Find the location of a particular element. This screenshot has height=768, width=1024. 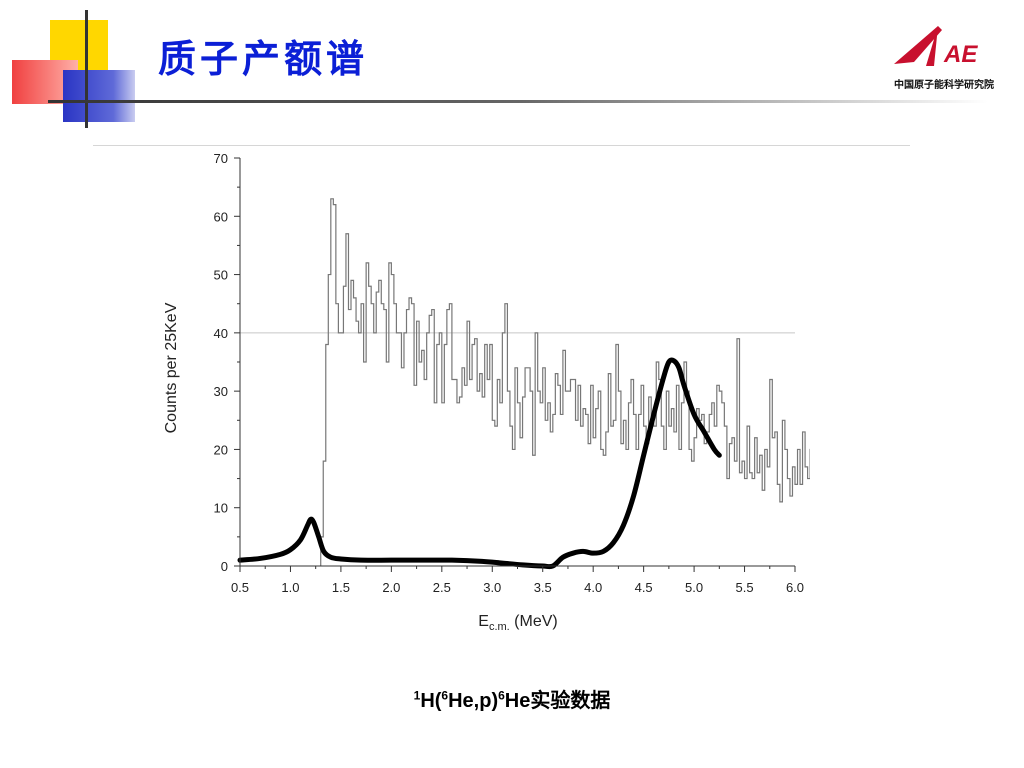

institution-logo: AE 中国原子能科学研究院 is located at coordinates (944, 56).